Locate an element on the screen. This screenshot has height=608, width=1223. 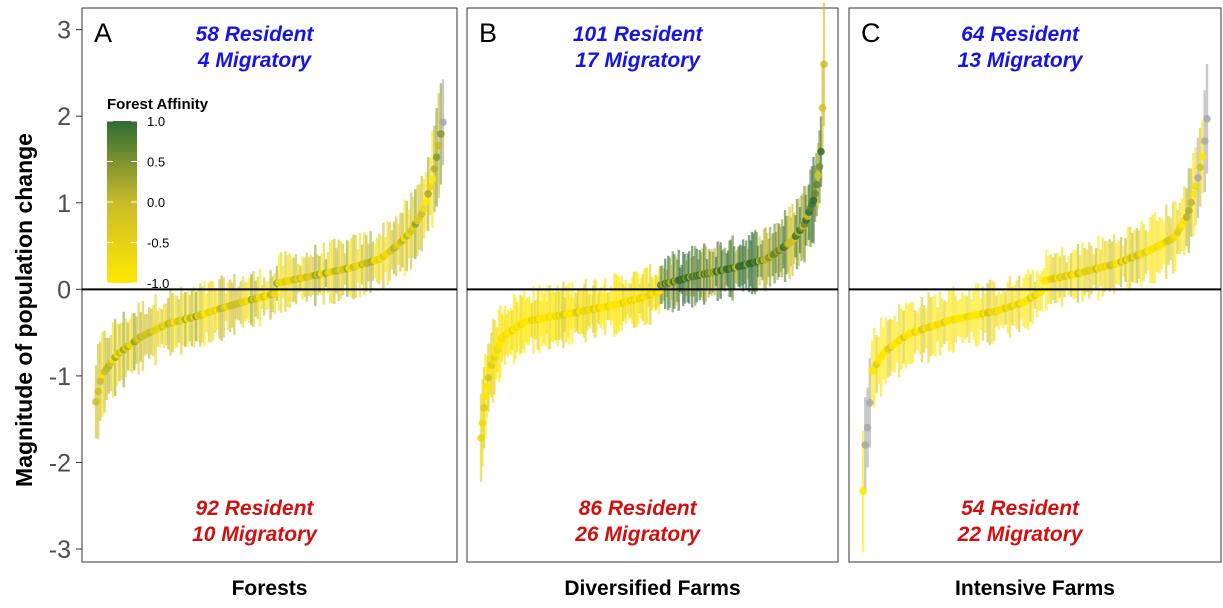
positive-count-label: 13 Migratory is located at coordinates (1021, 60).